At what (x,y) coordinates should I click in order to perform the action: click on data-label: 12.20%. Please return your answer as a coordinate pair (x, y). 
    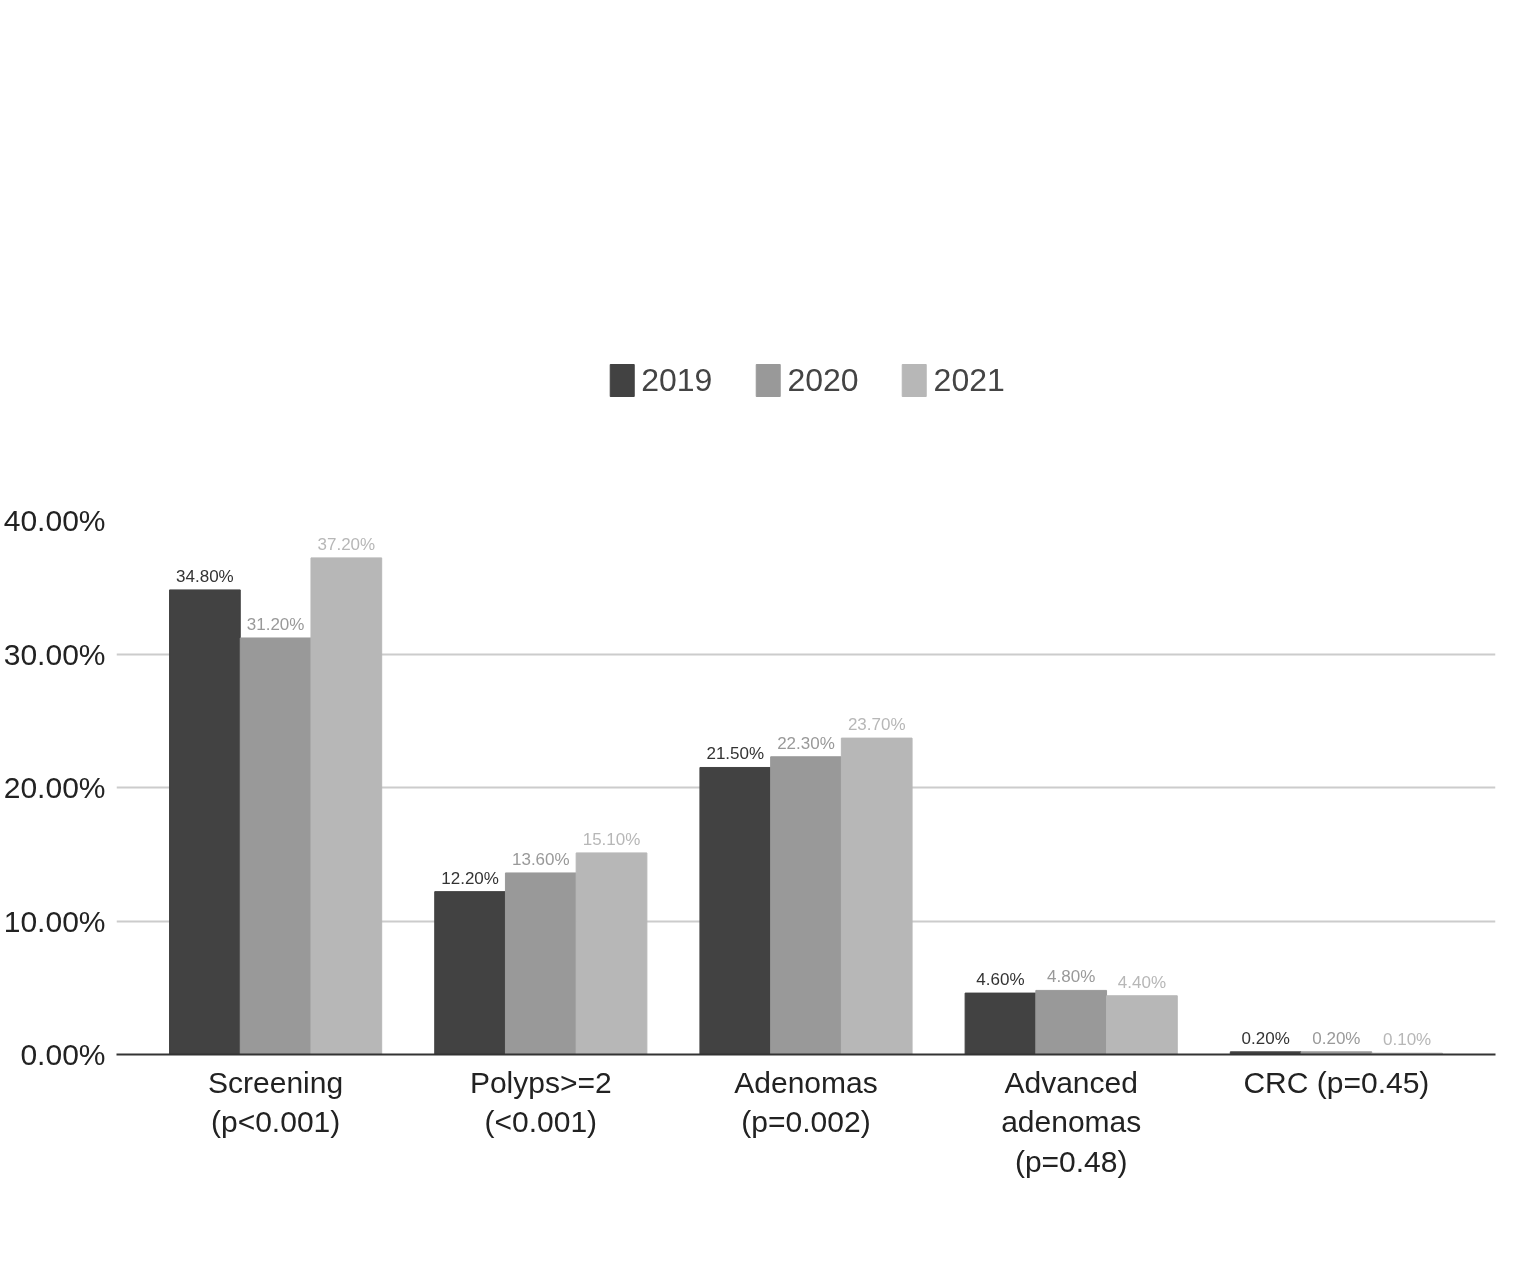
    Looking at the image, I should click on (470, 878).